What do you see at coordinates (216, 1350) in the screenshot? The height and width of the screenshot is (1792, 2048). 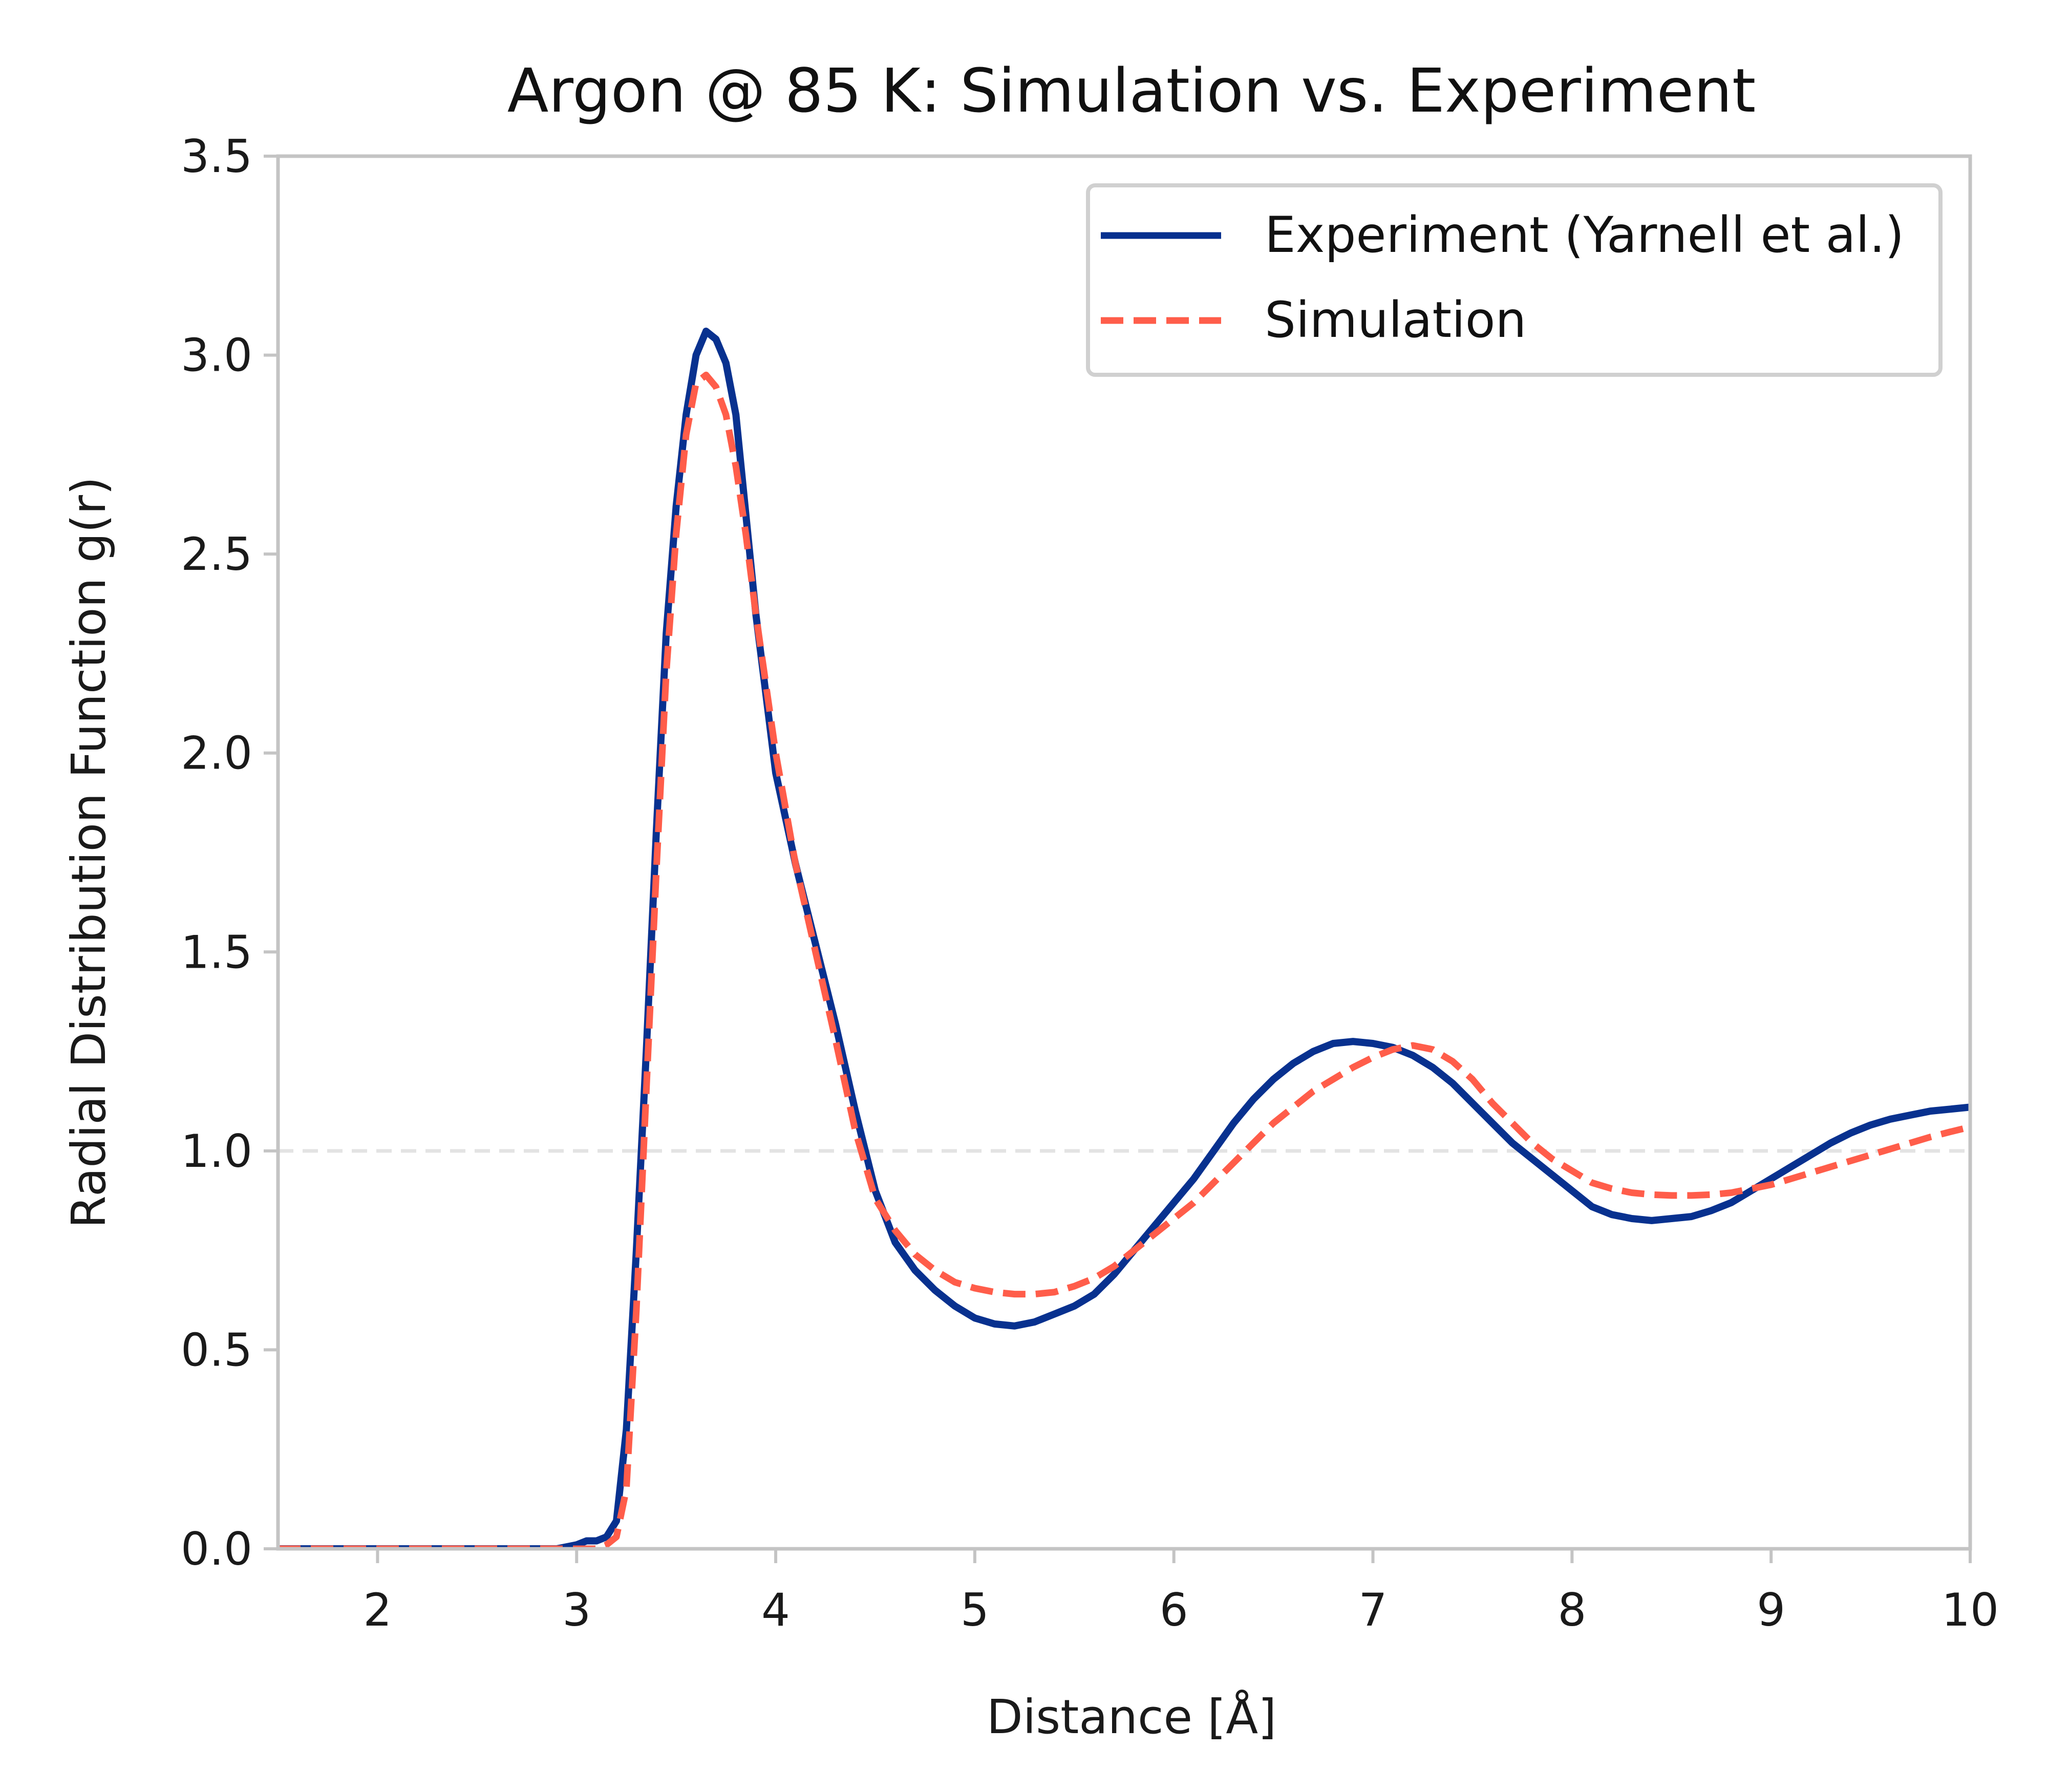 I see `y-tick-label: 0.5` at bounding box center [216, 1350].